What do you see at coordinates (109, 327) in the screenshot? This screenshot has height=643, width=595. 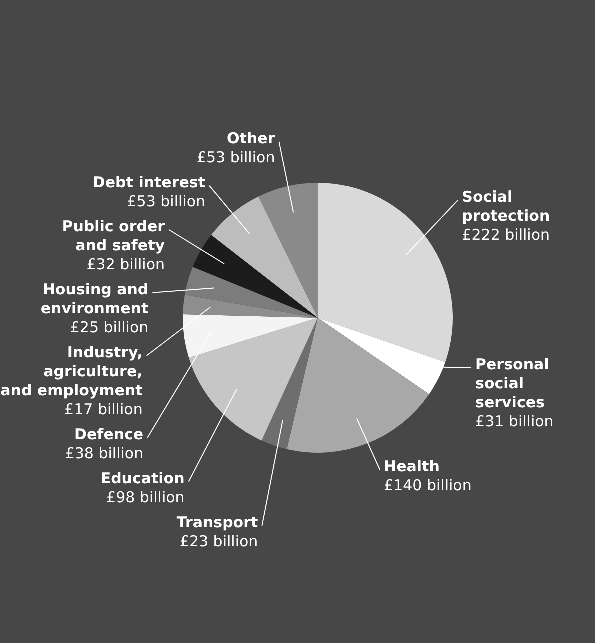 I see `data-label: £25 billion` at bounding box center [109, 327].